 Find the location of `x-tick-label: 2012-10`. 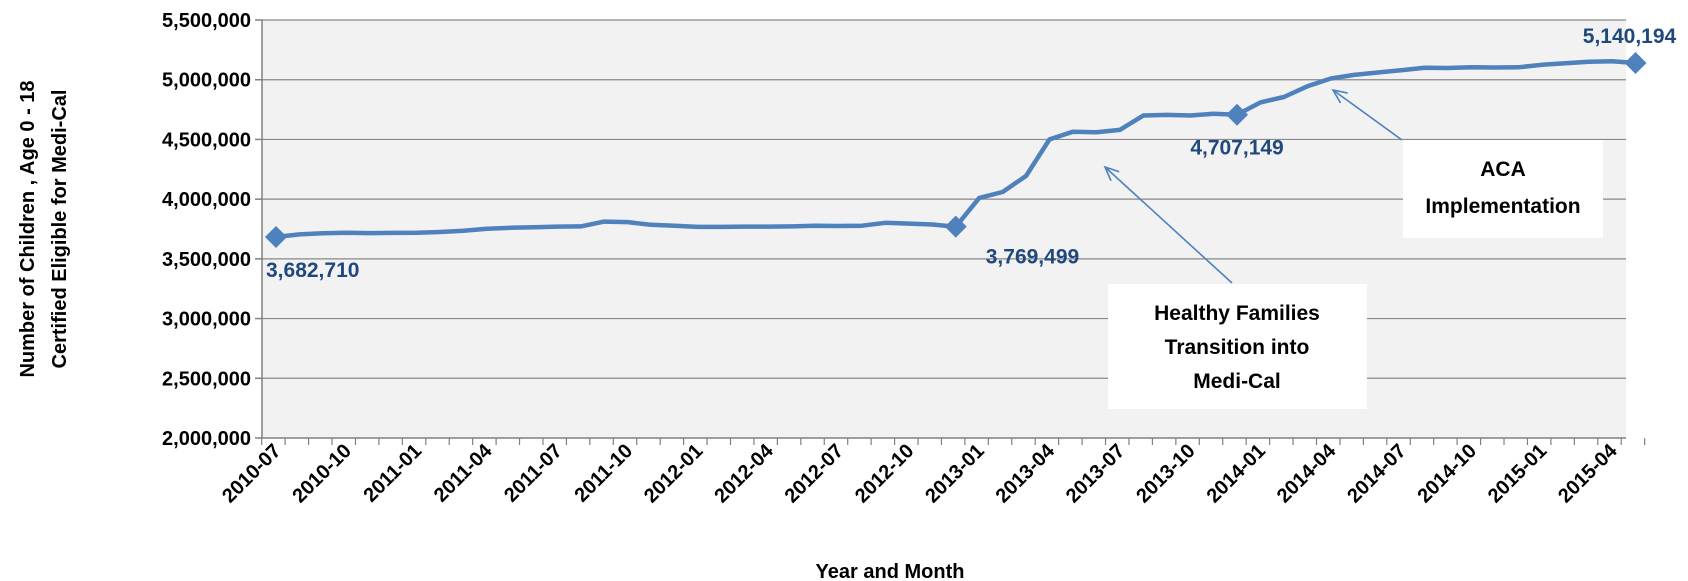

x-tick-label: 2012-10 is located at coordinates (884, 473).